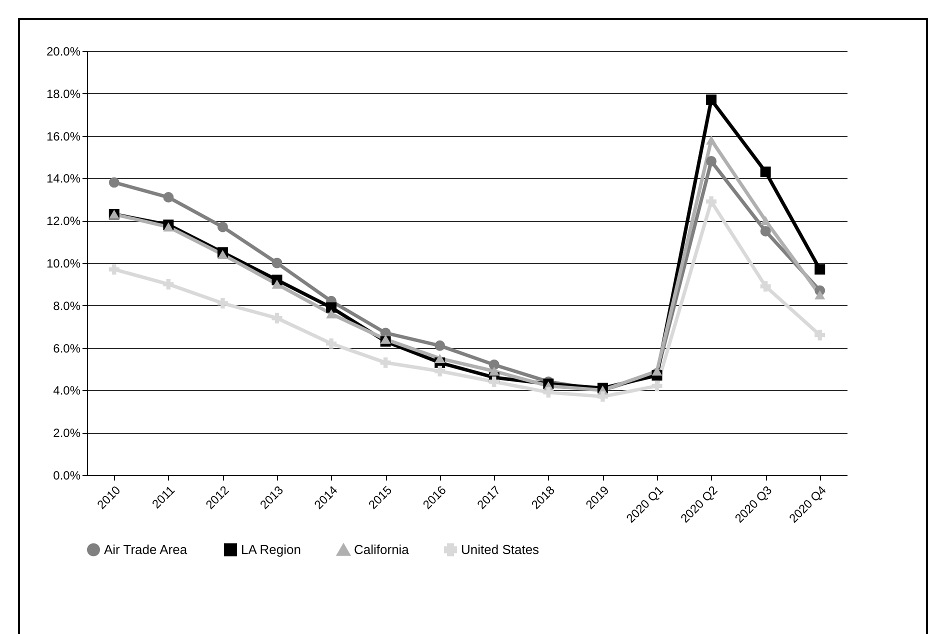 The image size is (938, 634). I want to click on y-tick-label: 20.0%, so click(63, 51).